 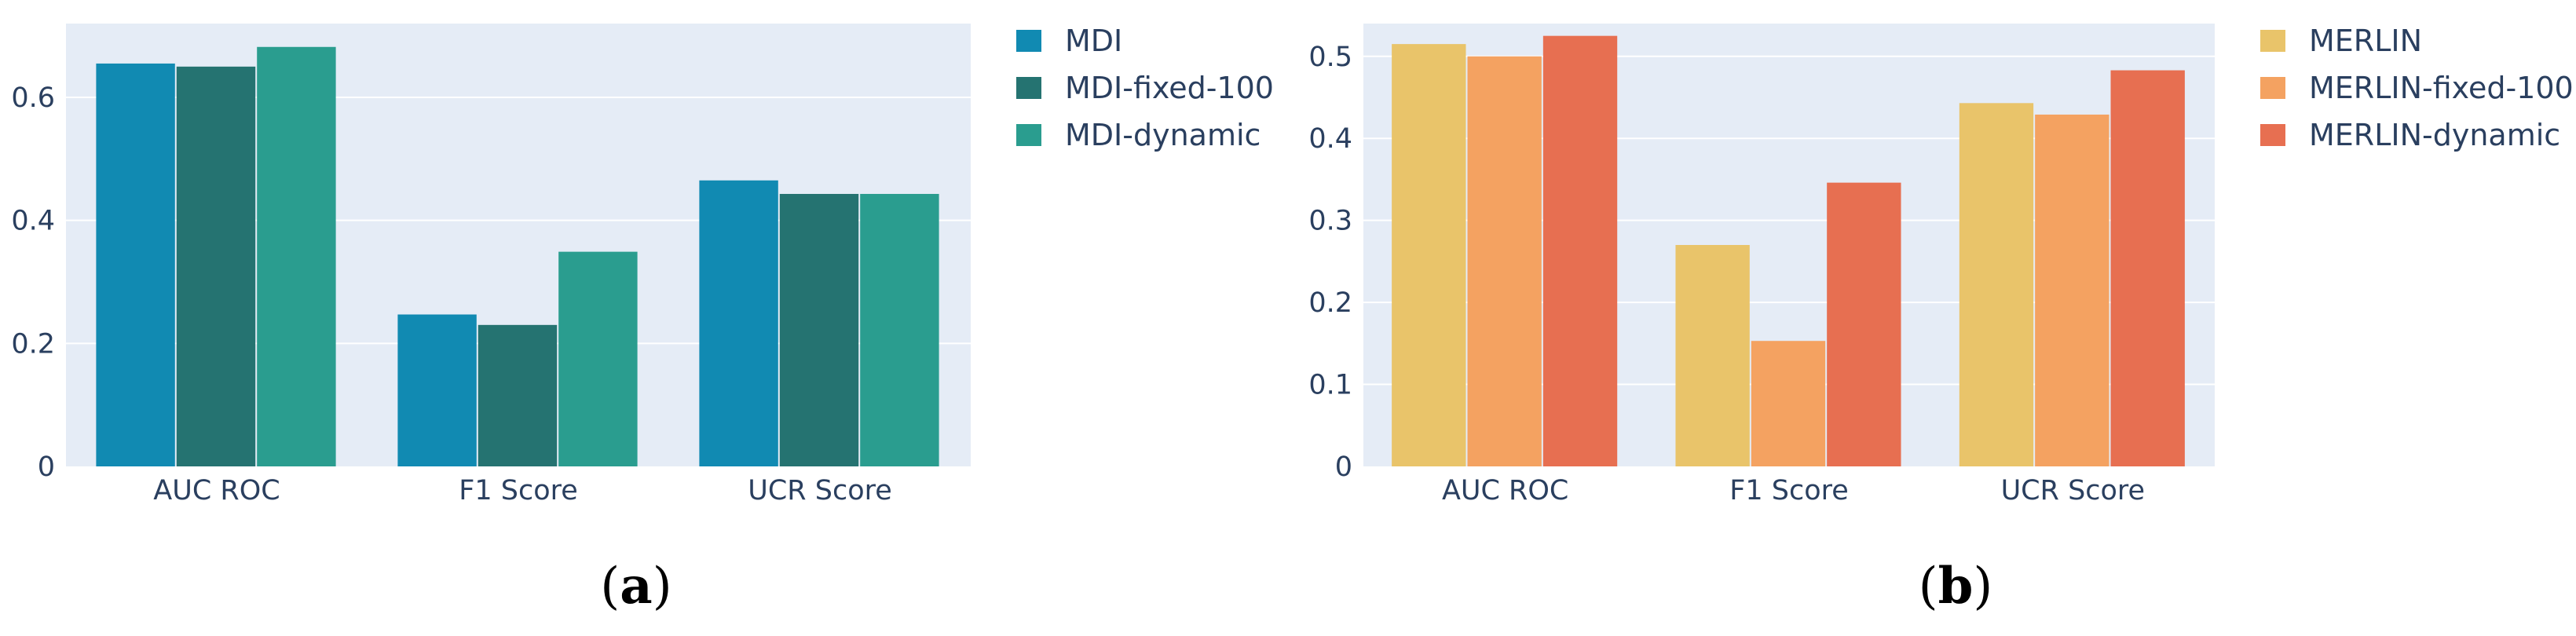 I want to click on y-tick-label: 0.3, so click(x=1330, y=221).